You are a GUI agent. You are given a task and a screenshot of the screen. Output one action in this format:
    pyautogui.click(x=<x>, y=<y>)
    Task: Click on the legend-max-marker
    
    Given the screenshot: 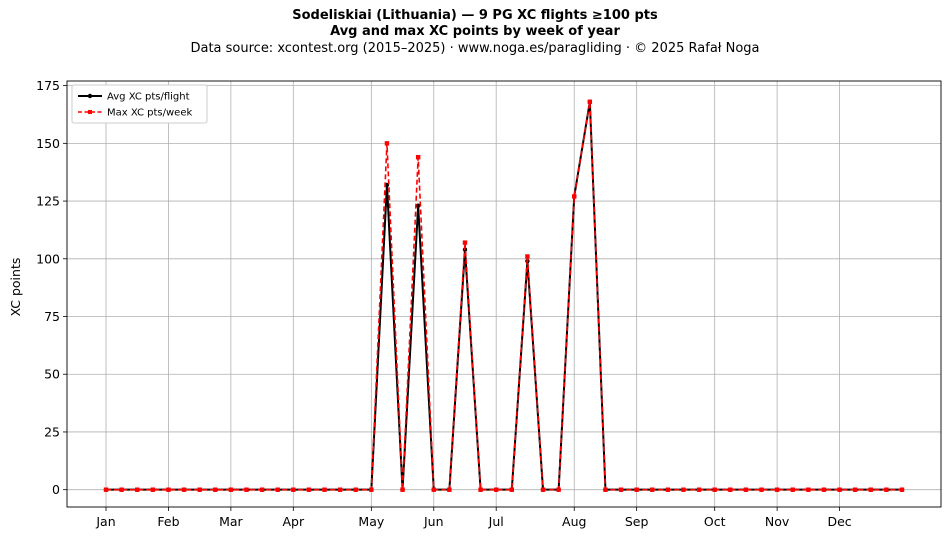 What is the action you would take?
    pyautogui.click(x=90, y=112)
    